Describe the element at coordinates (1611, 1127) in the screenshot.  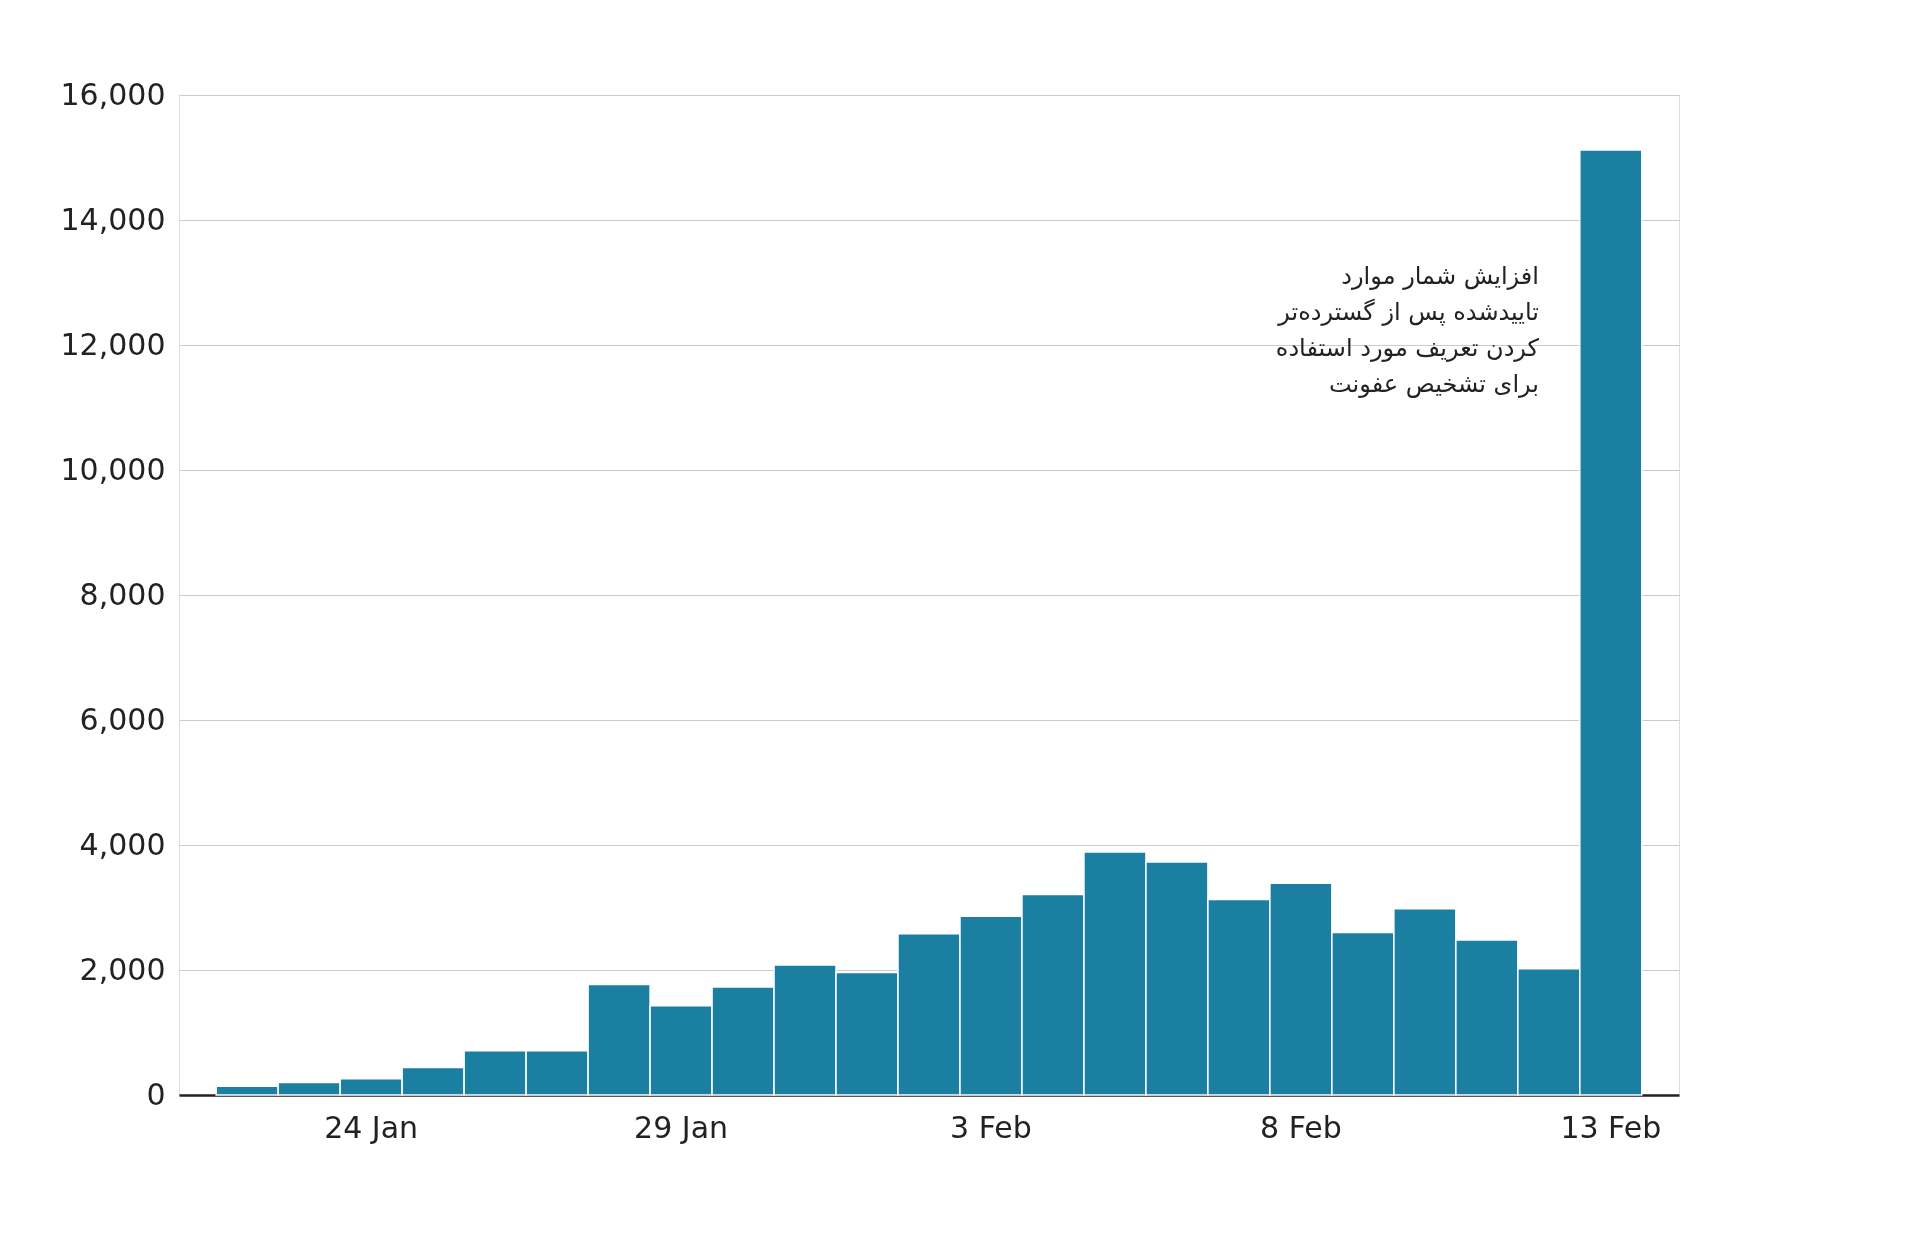
I see `x-tick-label: 13 Feb` at that location.